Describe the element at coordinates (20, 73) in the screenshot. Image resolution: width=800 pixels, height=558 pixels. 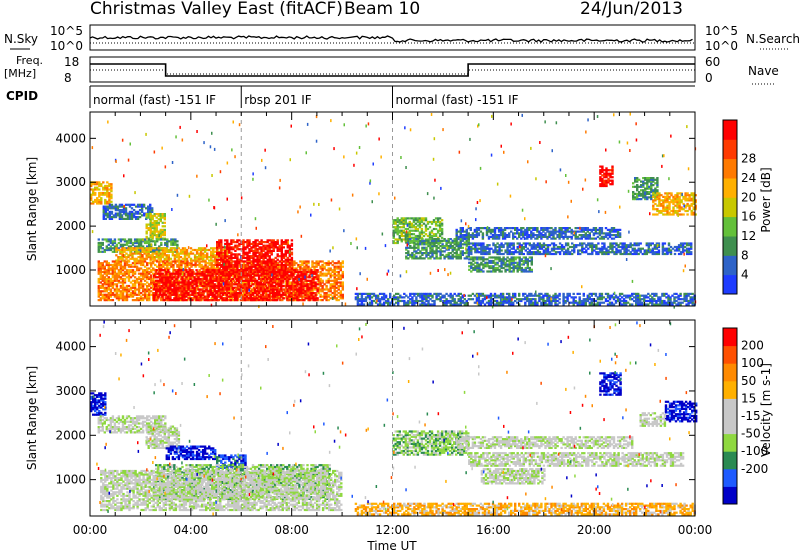
I see `freq-unit-label: [MHz]` at that location.